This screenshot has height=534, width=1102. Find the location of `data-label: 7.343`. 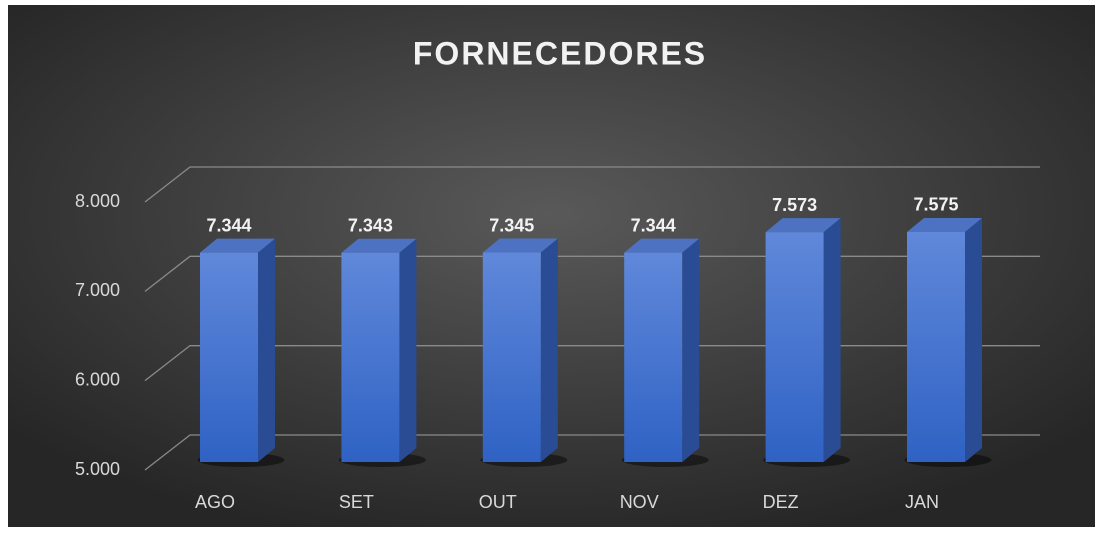

data-label: 7.343 is located at coordinates (370, 225).